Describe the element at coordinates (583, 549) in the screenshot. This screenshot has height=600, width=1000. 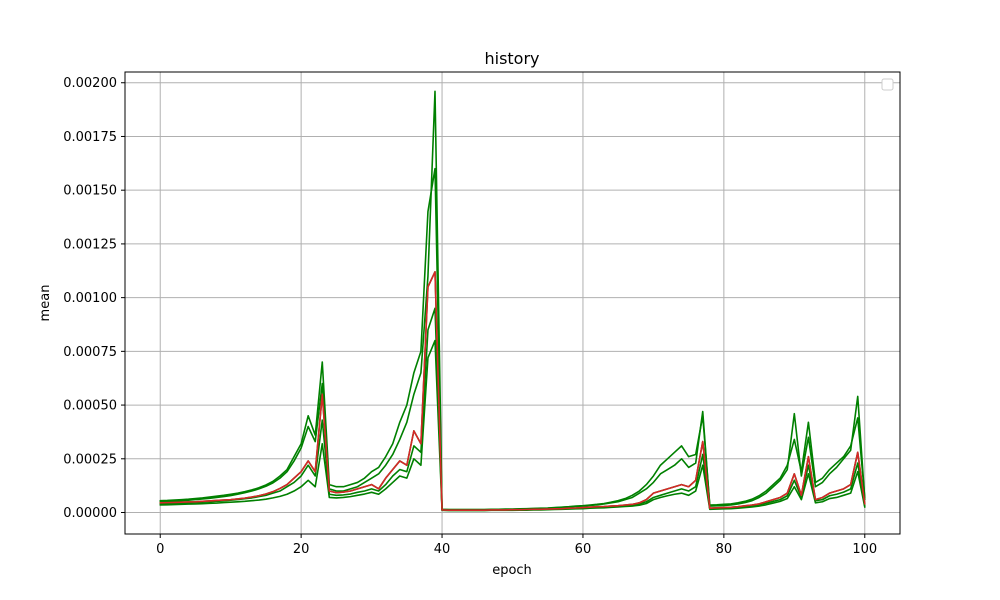
I see `x-tick-label: 60` at that location.